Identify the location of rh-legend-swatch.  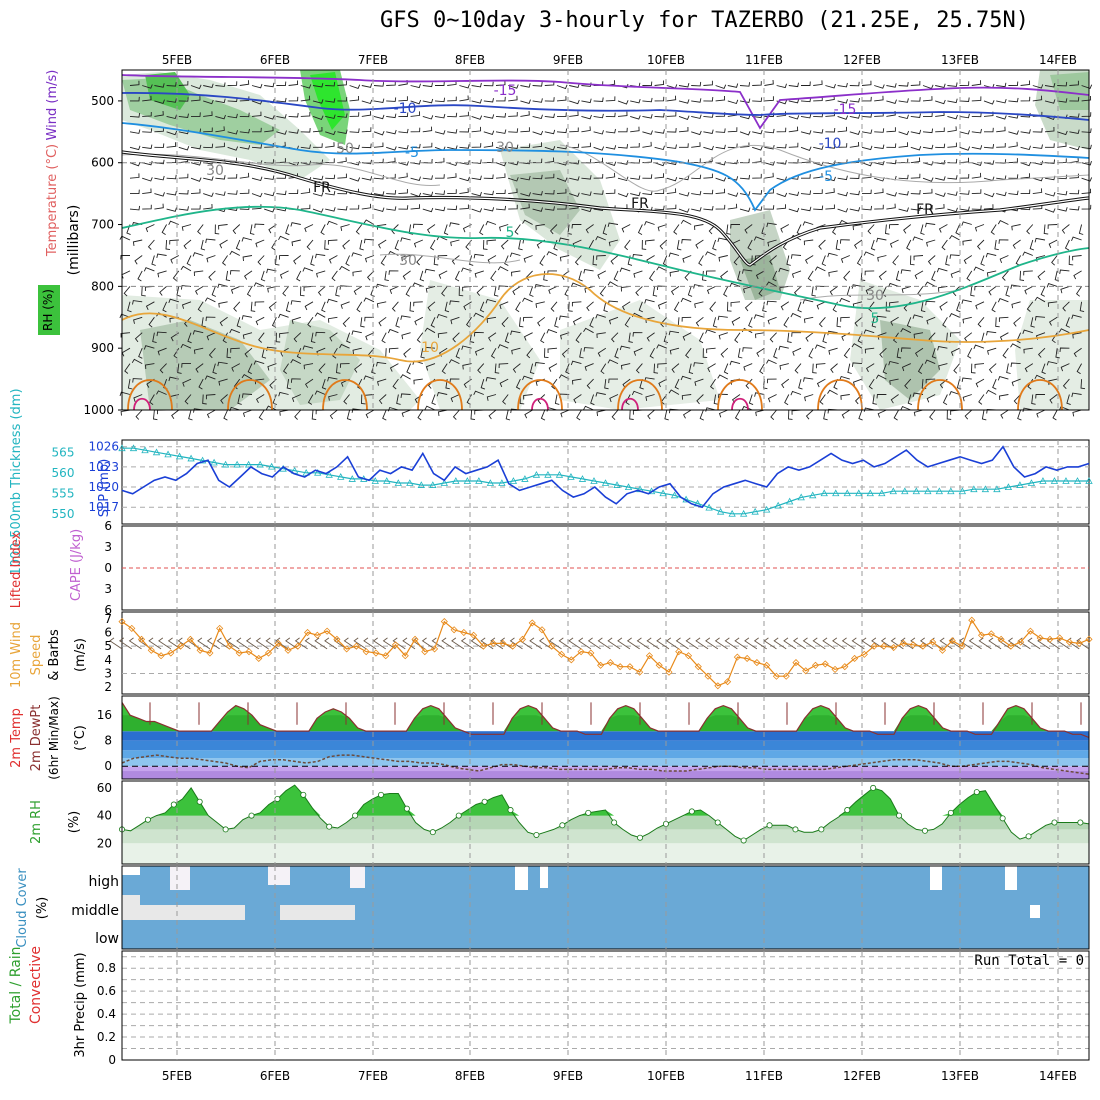
(49, 310).